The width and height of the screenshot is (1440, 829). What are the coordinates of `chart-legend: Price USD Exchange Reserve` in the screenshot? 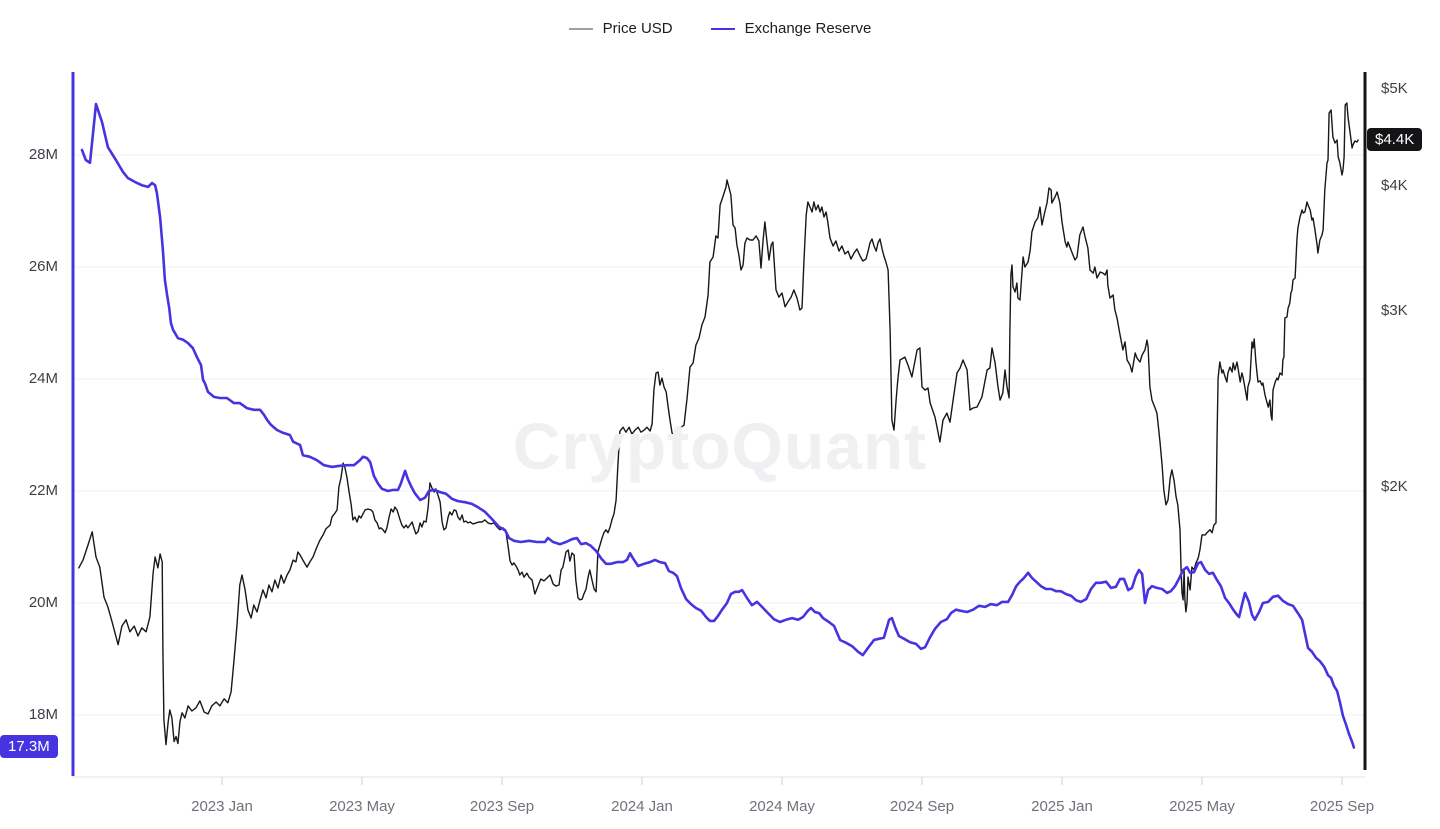 It's located at (720, 28).